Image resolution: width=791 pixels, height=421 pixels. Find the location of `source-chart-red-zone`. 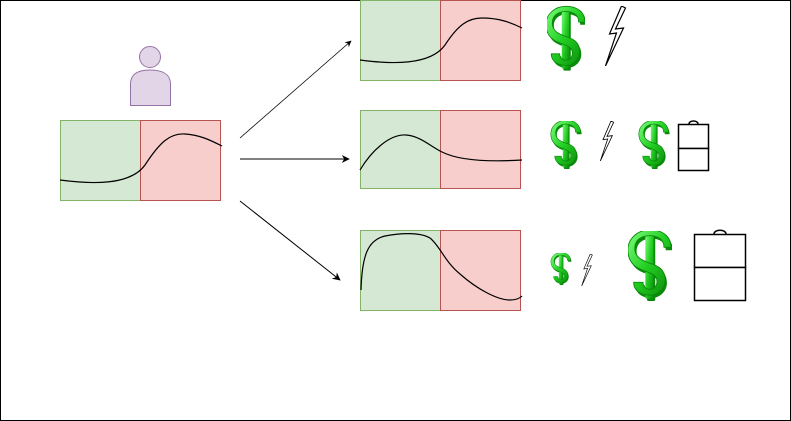

source-chart-red-zone is located at coordinates (180, 160).